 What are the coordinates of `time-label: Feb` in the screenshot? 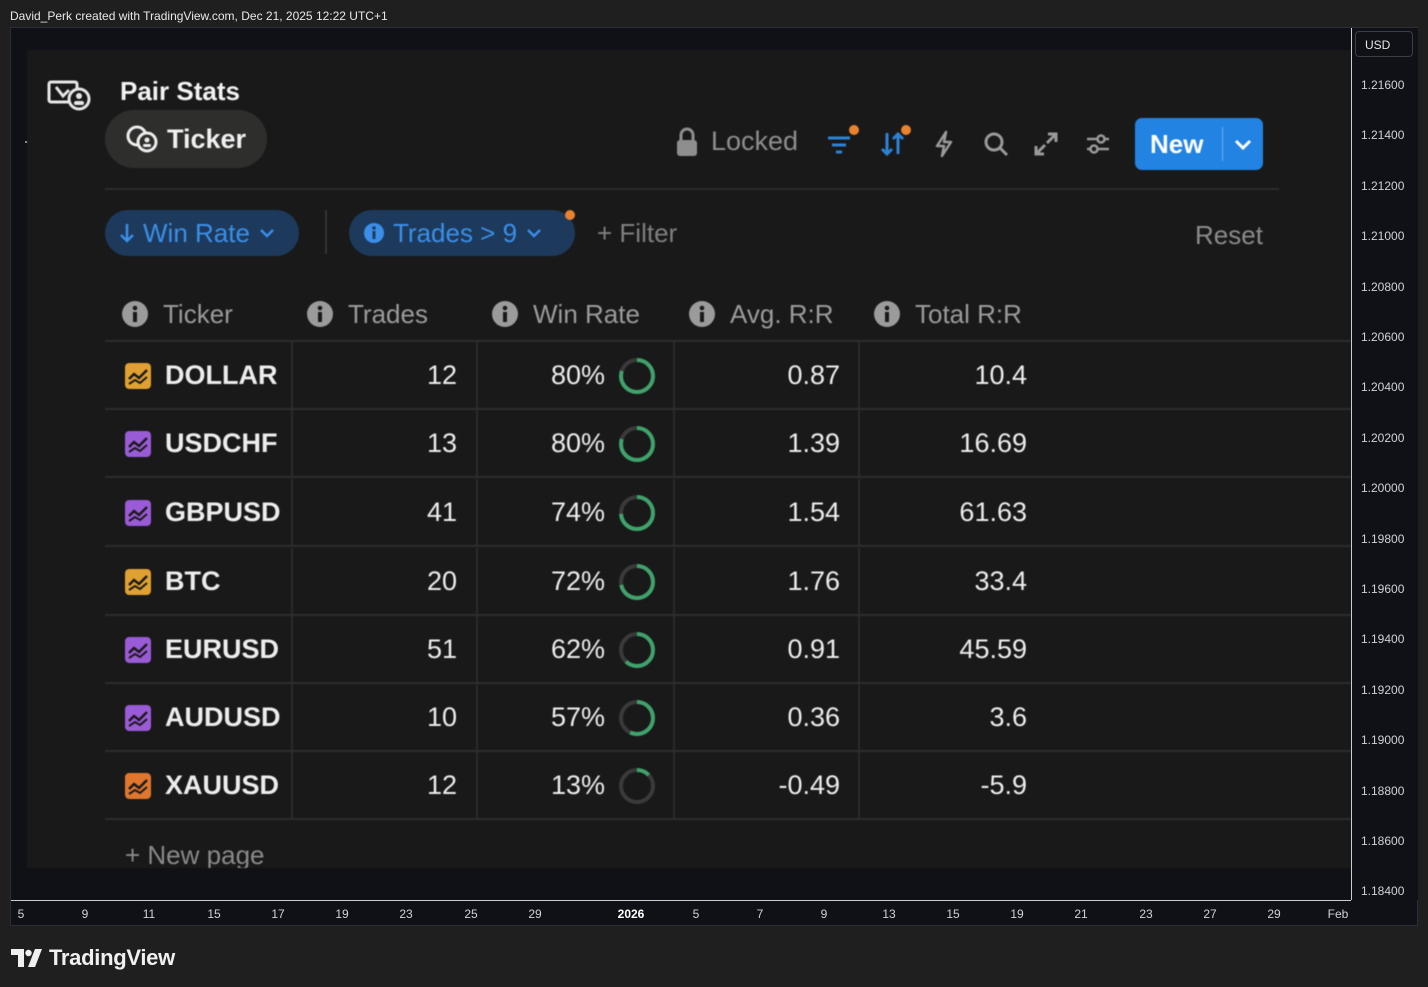 It's located at (1338, 914).